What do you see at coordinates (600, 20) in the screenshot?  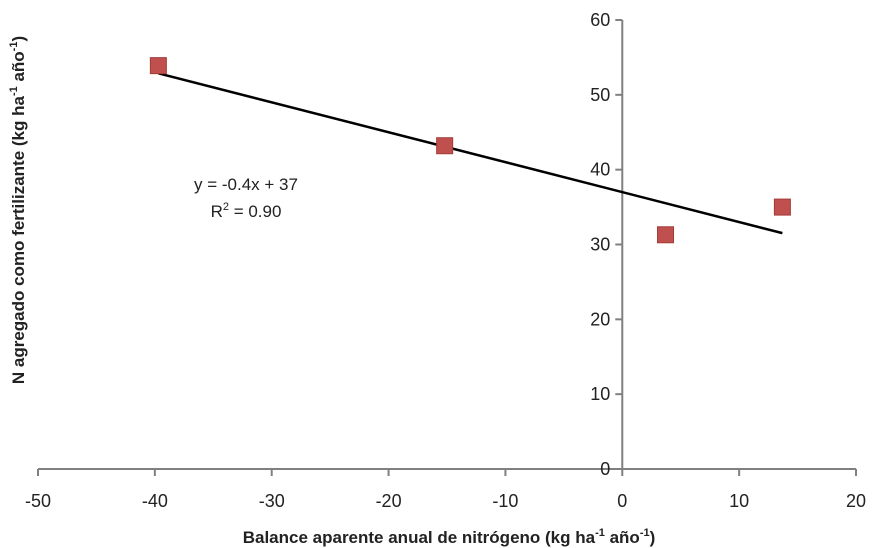 I see `y-tick-label: 60` at bounding box center [600, 20].